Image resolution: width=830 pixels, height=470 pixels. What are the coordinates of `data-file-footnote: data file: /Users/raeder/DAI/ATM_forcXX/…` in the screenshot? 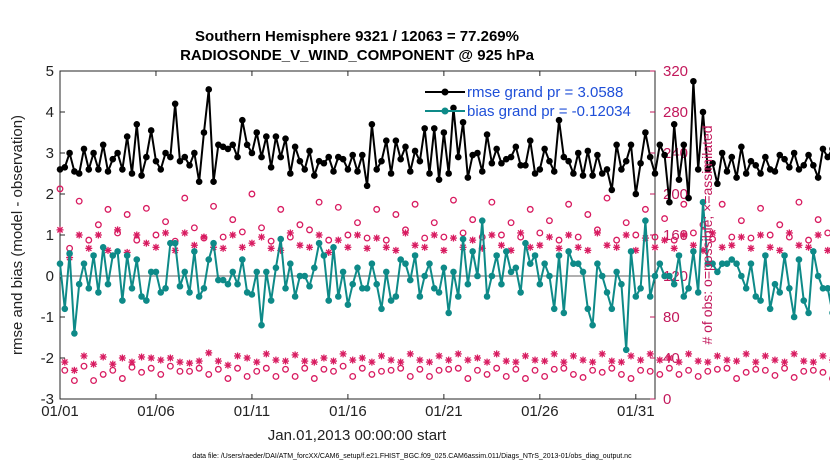 It's located at (412, 456).